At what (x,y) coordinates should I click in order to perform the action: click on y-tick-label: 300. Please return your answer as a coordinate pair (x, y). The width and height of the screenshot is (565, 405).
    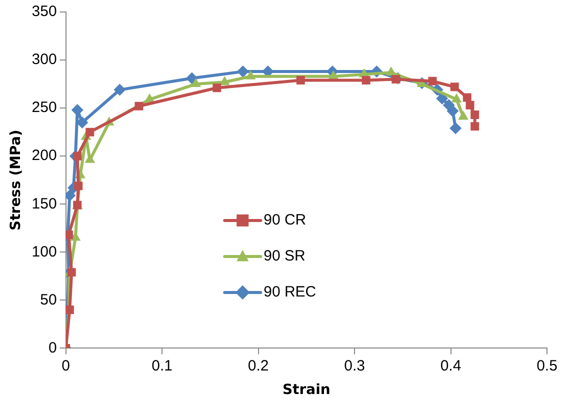
    Looking at the image, I should click on (44, 59).